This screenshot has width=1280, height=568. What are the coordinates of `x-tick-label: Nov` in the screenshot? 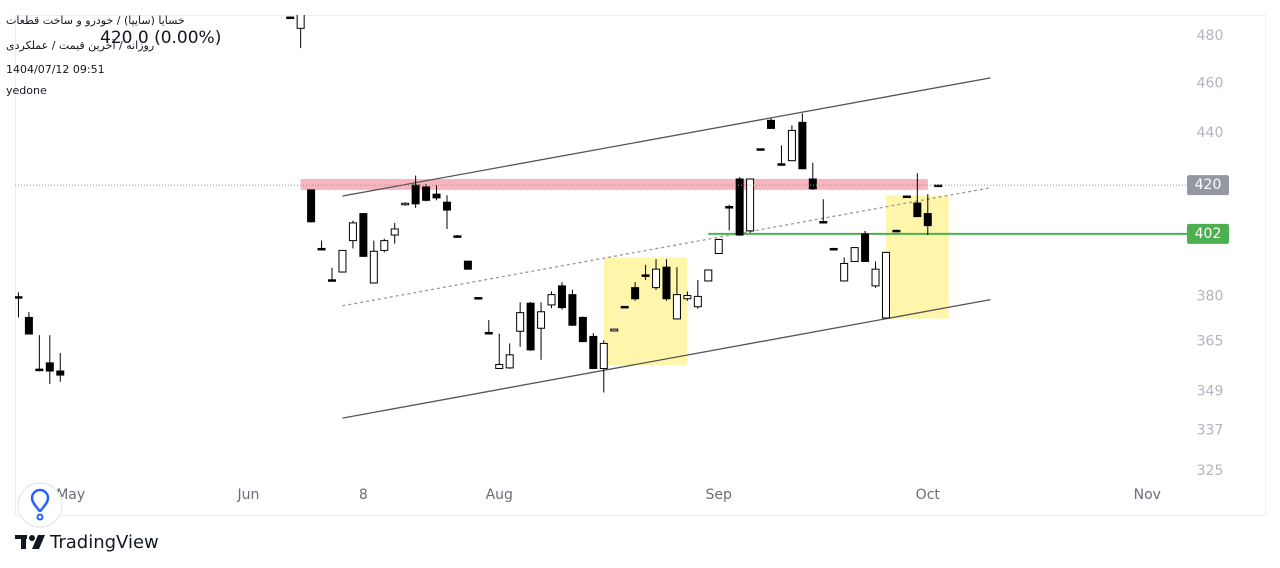 It's located at (1147, 495).